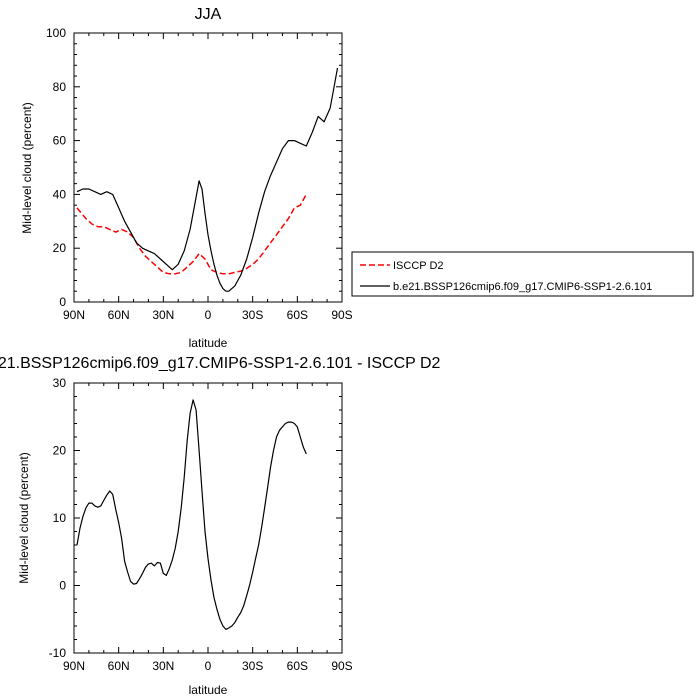 This screenshot has width=700, height=700. What do you see at coordinates (58, 653) in the screenshot?
I see `bottom-y-tick-label: -10` at bounding box center [58, 653].